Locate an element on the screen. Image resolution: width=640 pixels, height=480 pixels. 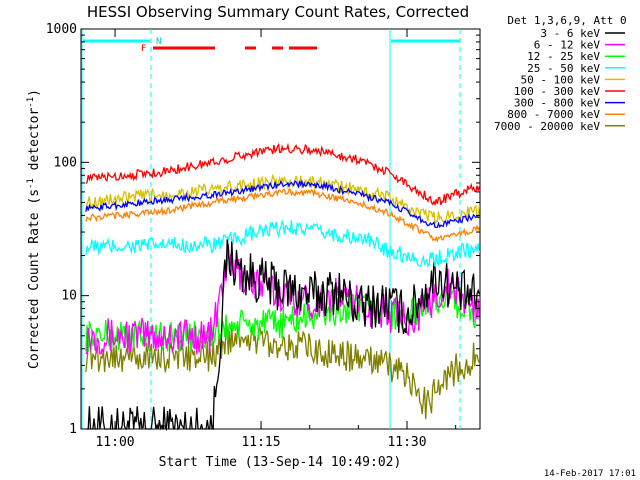
y-axis-label: Corrected Count Rate (s-1 detector-1) is located at coordinates (34, 229).